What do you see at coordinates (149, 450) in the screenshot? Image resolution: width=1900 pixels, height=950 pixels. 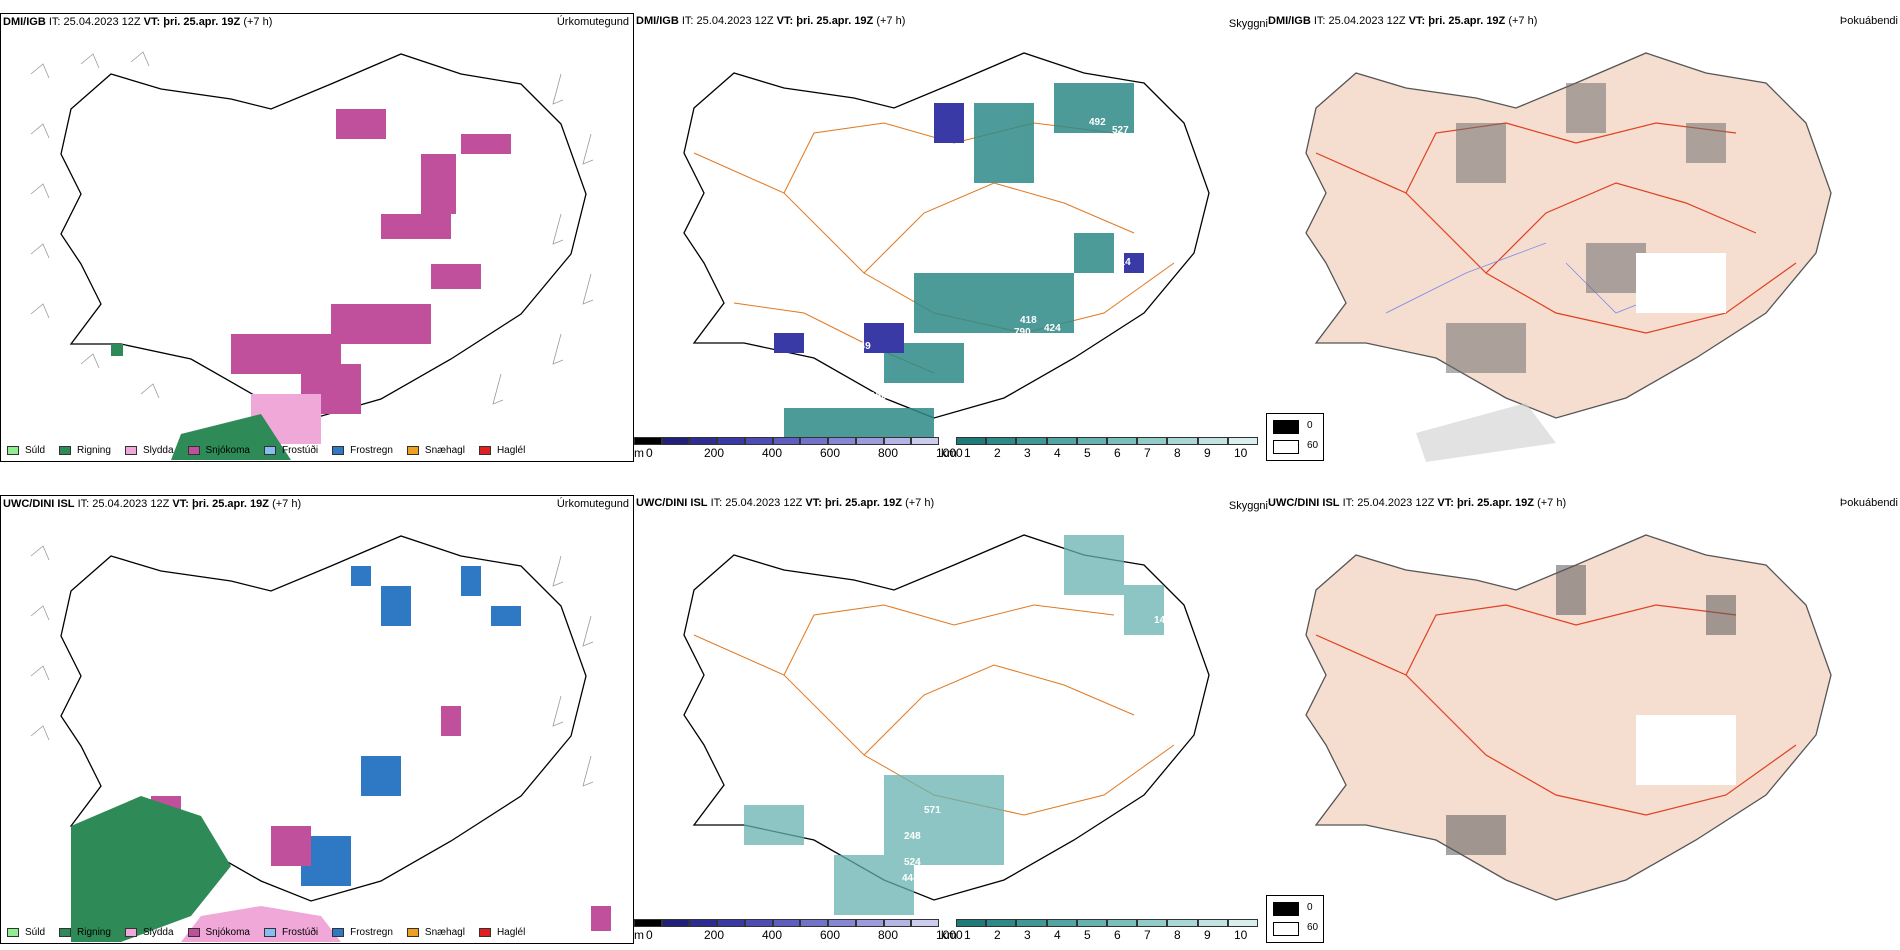 I see `legend-item-slydda: Slydda` at bounding box center [149, 450].